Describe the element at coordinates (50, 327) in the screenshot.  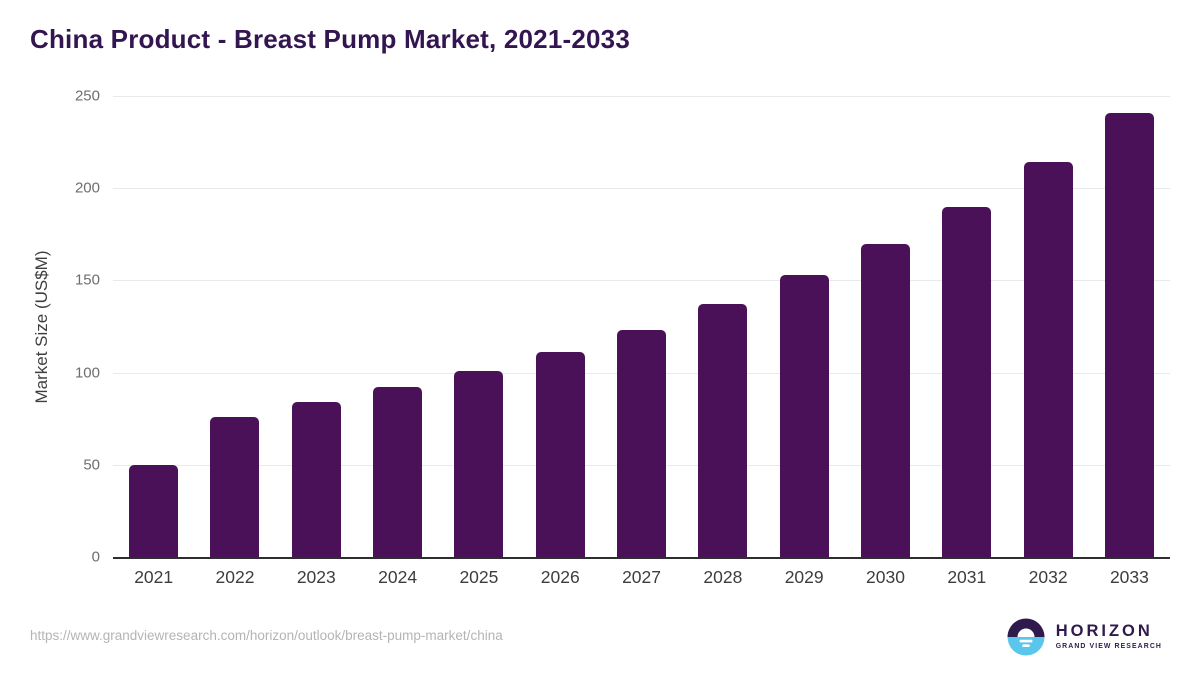
I see `y-axis-ticks: 0 50 100 150 200 250` at that location.